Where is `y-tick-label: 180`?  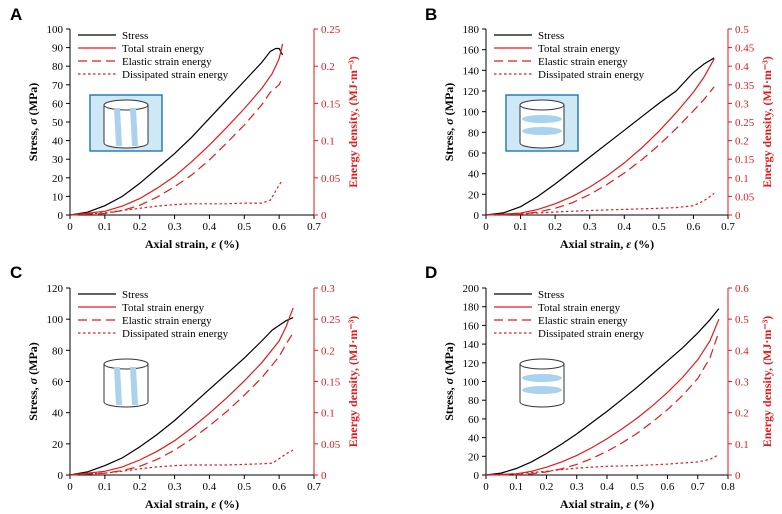 y-tick-label: 180 is located at coordinates (471, 308).